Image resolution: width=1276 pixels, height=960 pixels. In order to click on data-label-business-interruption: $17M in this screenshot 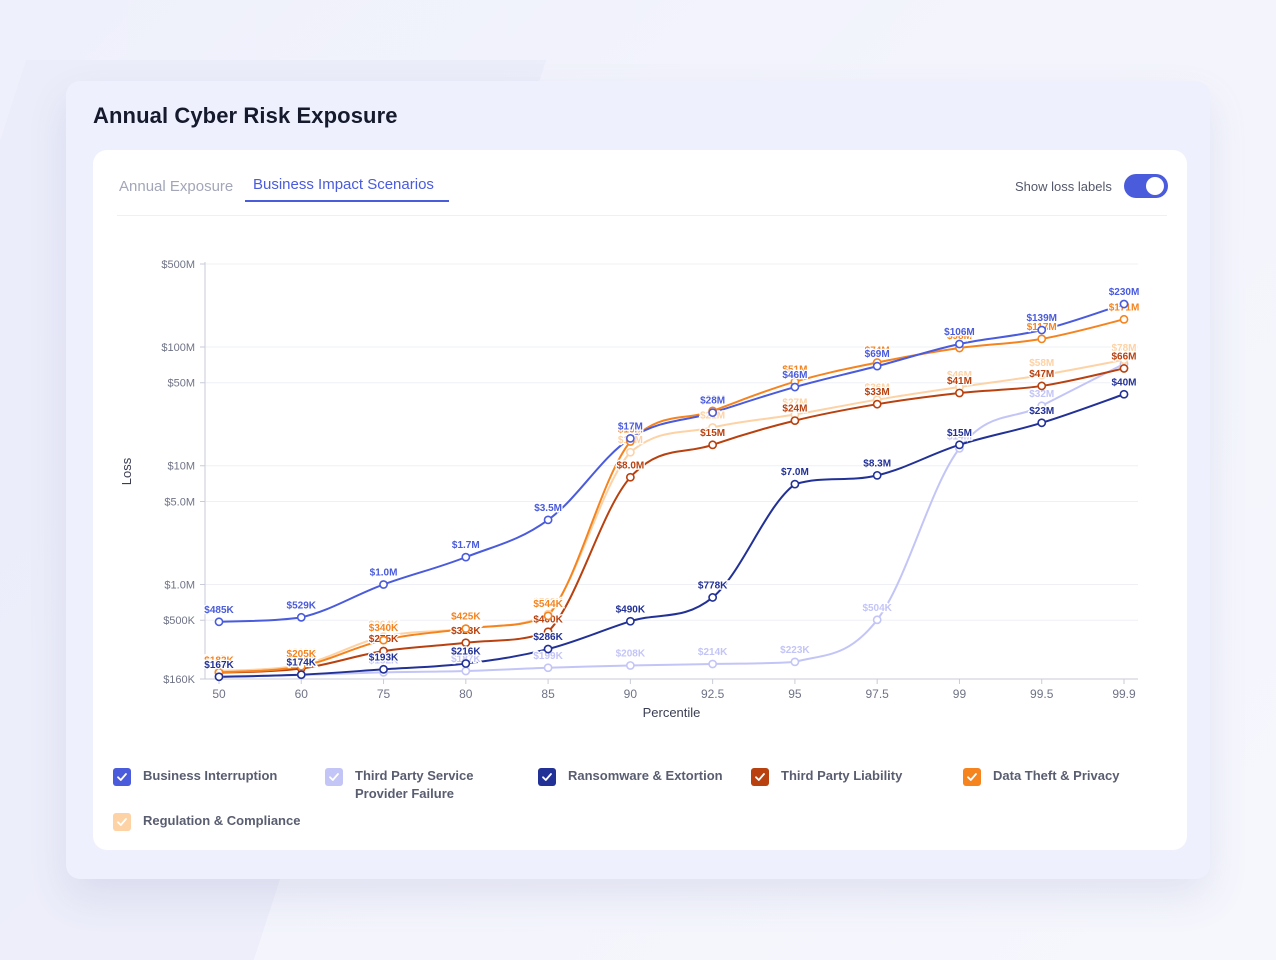, I will do `click(630, 426)`.